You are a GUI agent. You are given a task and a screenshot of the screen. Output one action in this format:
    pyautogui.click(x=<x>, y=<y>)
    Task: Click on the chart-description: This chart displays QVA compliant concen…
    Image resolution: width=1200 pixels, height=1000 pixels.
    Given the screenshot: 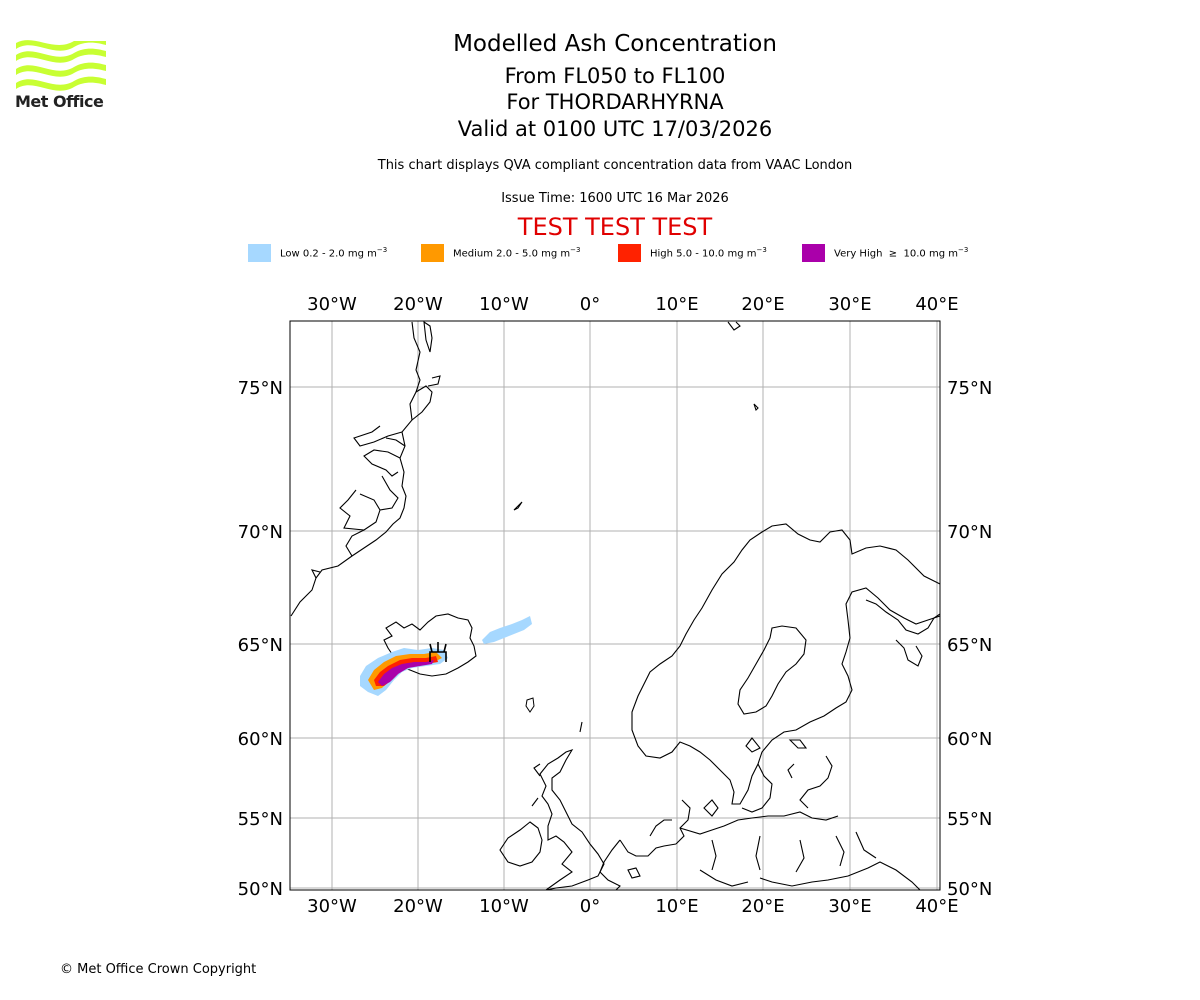 What is the action you would take?
    pyautogui.click(x=615, y=165)
    